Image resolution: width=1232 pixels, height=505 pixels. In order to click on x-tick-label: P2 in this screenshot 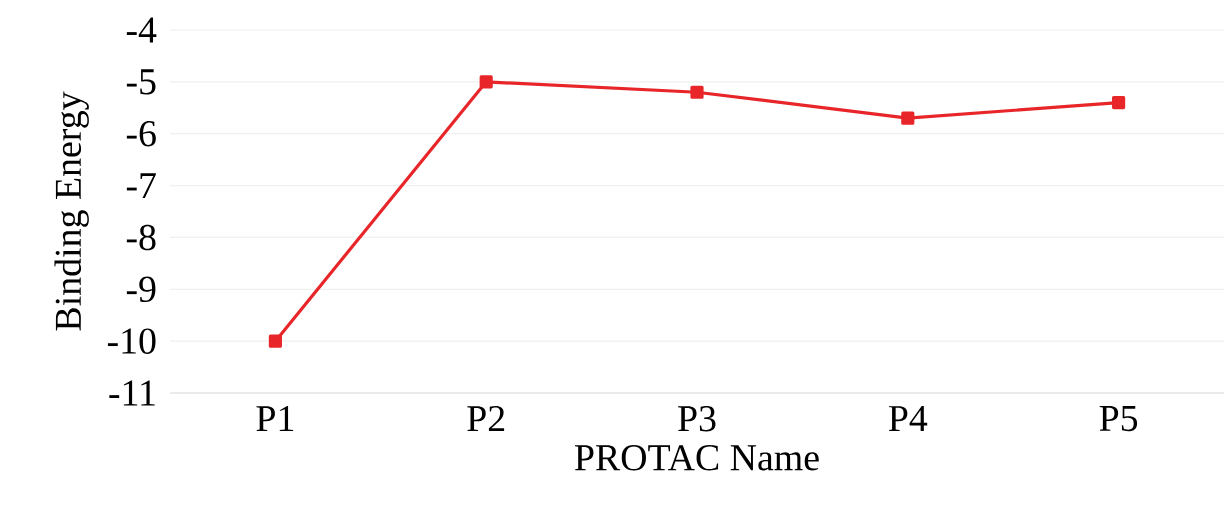, I will do `click(486, 419)`.